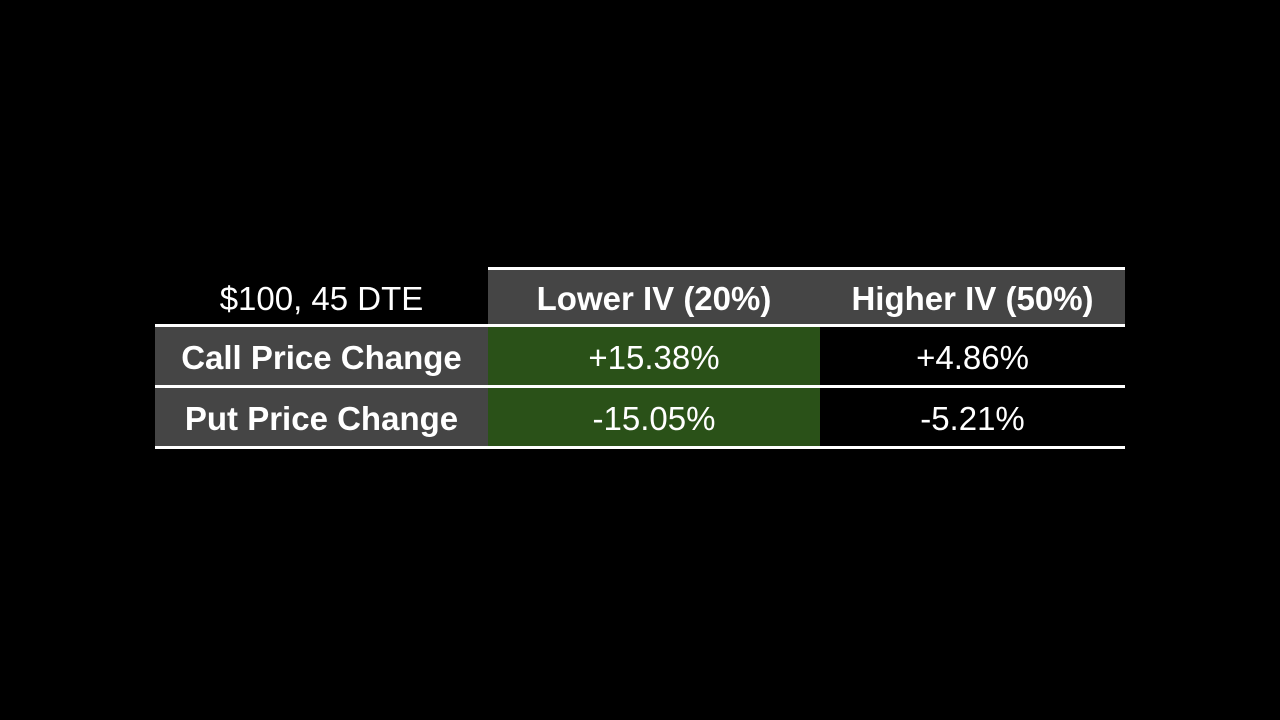 Image resolution: width=1280 pixels, height=720 pixels. Describe the element at coordinates (654, 357) in the screenshot. I see `call-lower-iv-value: +15.38%` at that location.